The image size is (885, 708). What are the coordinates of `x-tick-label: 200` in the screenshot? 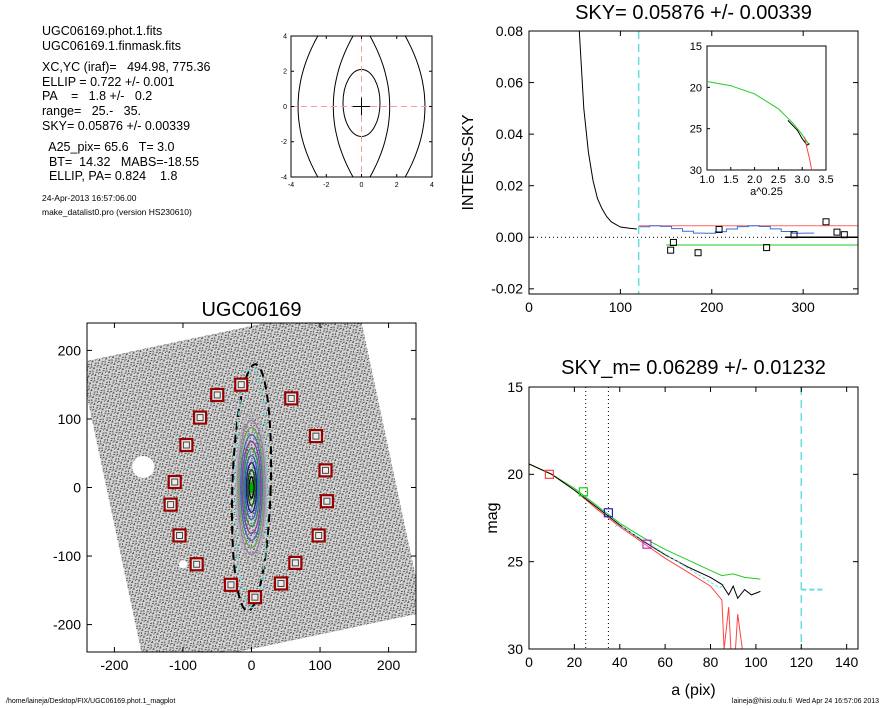 It's located at (712, 307).